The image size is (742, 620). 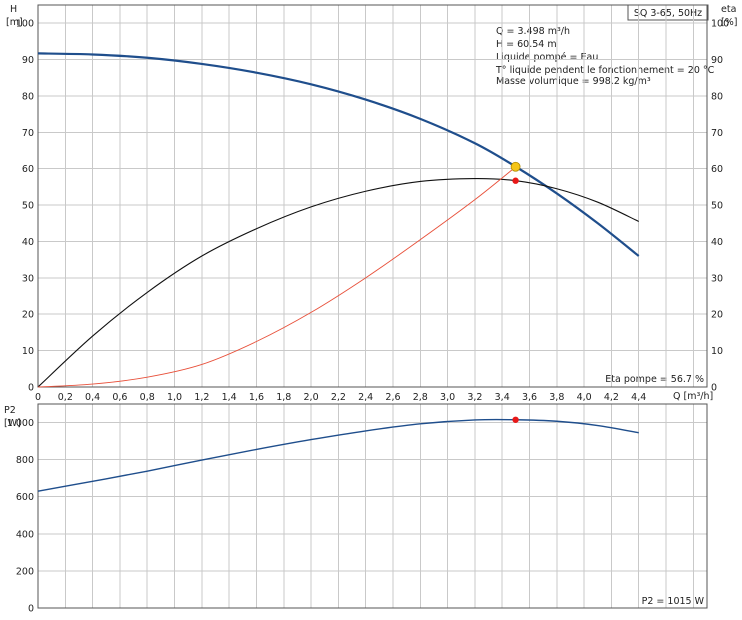 I want to click on y-tick-right-5: 50, so click(x=717, y=206).